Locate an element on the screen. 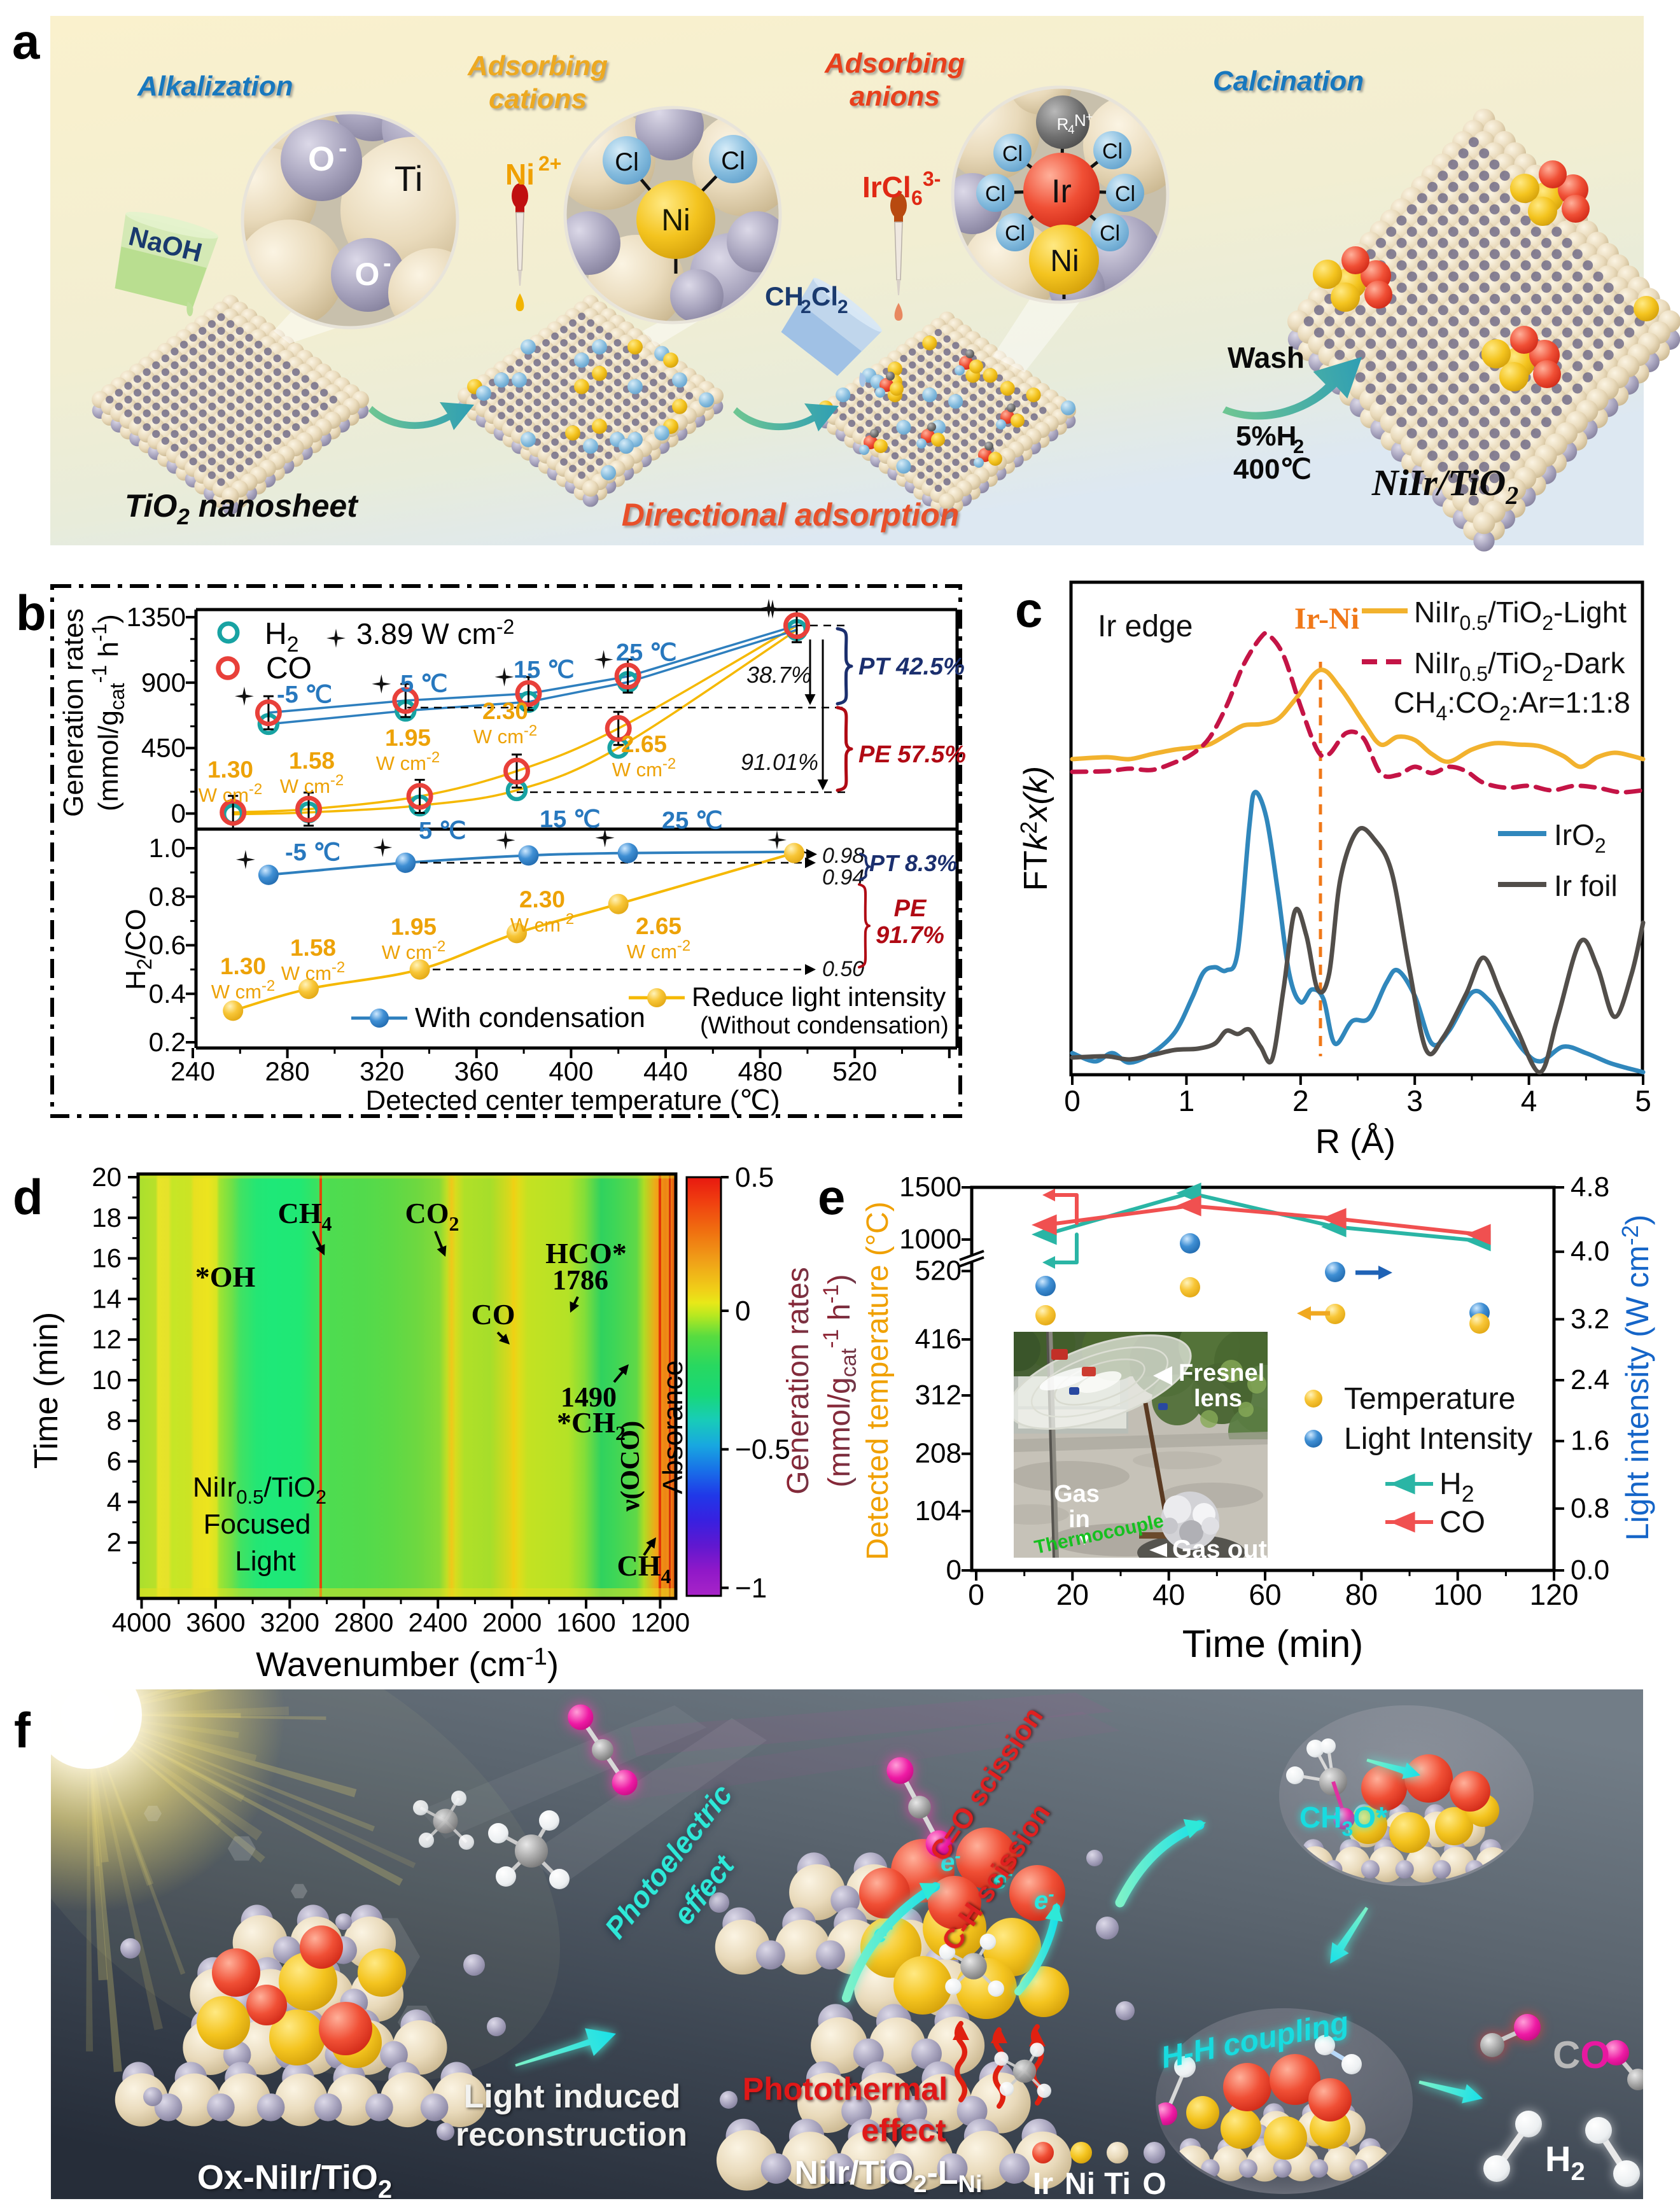 The width and height of the screenshot is (1680, 2208). svg-text: PE 57.5% is located at coordinates (912, 754).